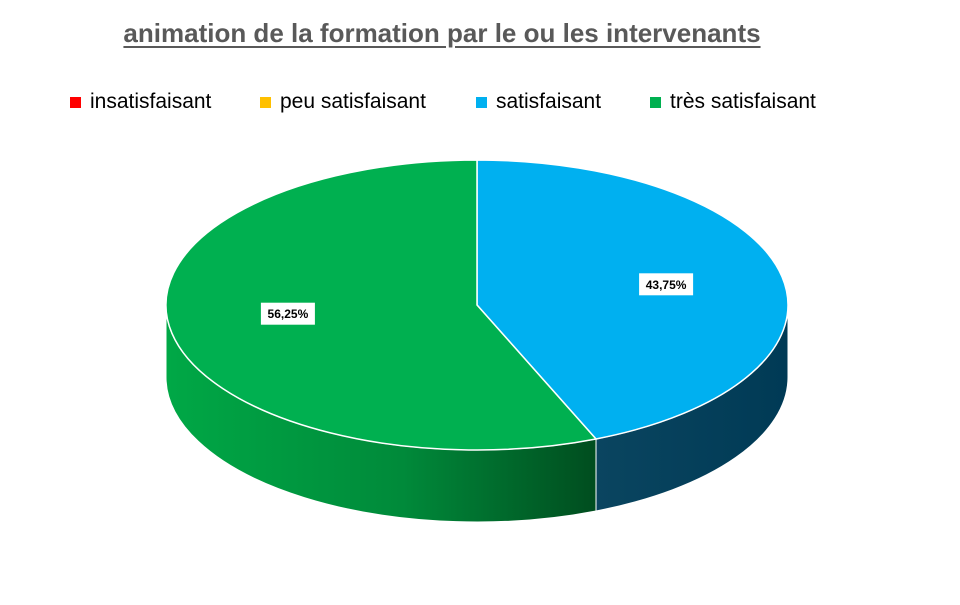 This screenshot has height=605, width=960. I want to click on legend-item-satisfaisant: satisfaisant, so click(538, 102).